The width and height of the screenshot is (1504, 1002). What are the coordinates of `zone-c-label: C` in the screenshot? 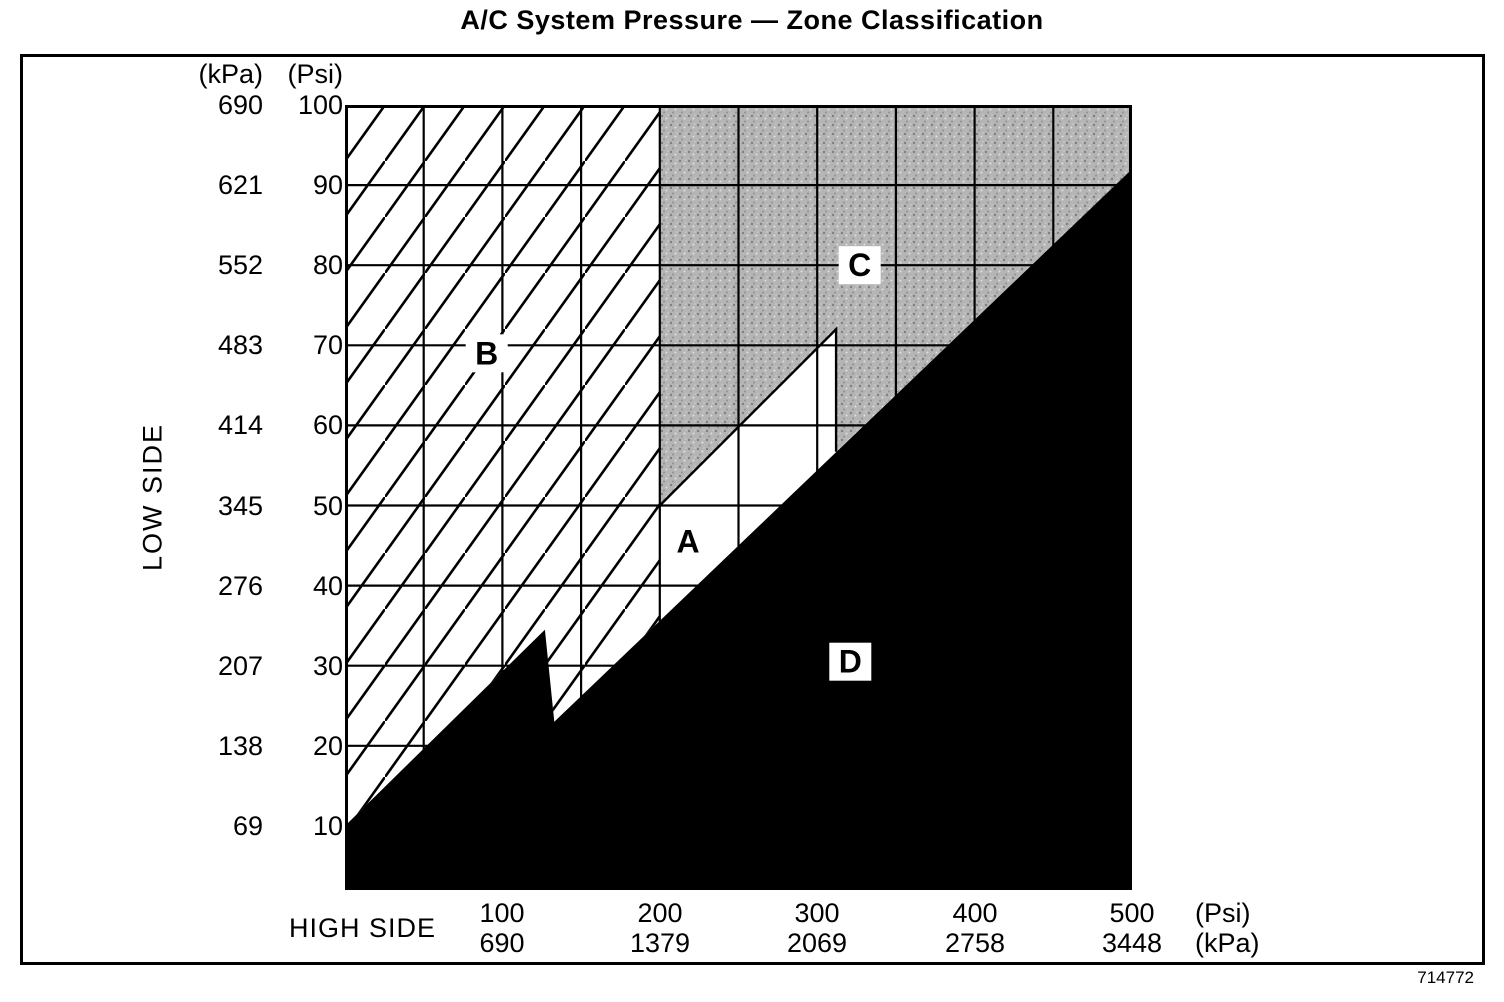 It's located at (859, 265).